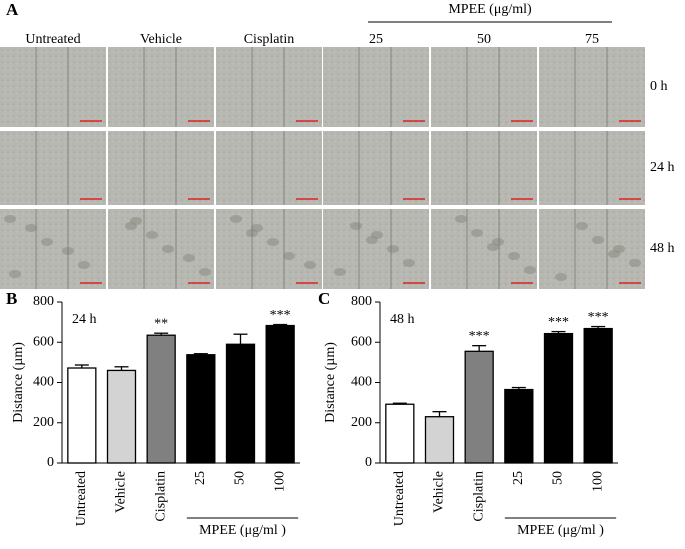 Image resolution: width=685 pixels, height=549 pixels. I want to click on chart-title: 48 h, so click(402, 319).